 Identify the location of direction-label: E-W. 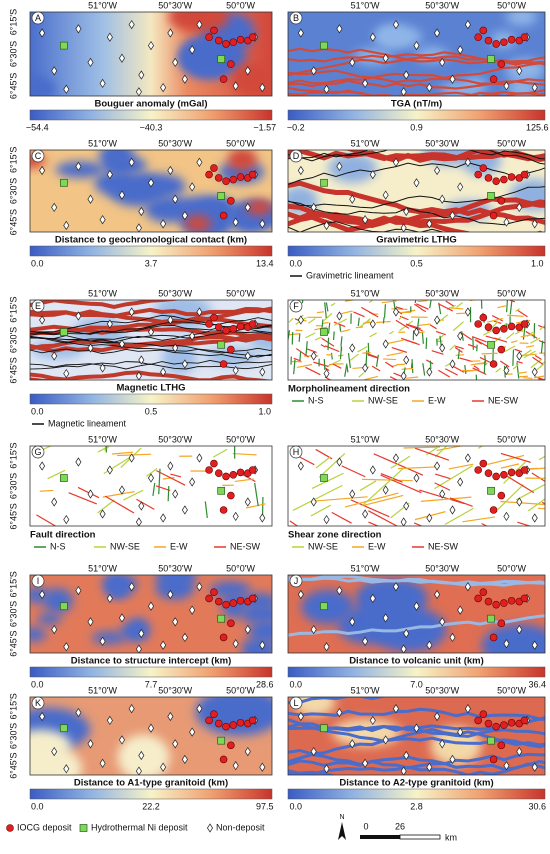
(437, 400).